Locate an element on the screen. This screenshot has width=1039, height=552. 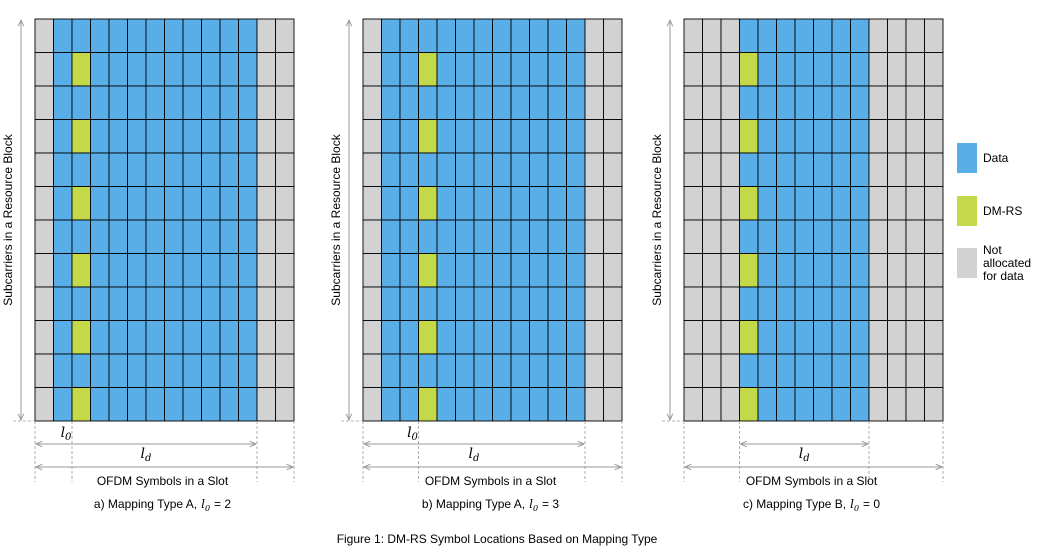
legend-label: DM-RS is located at coordinates (1002, 211).